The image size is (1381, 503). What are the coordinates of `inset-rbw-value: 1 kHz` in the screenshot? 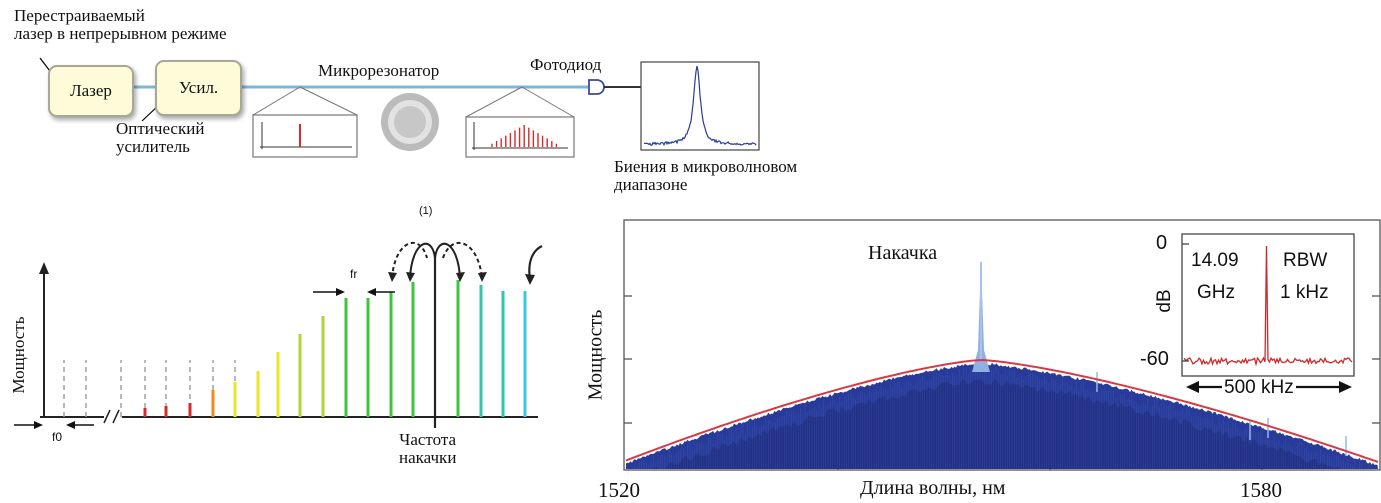 It's located at (1304, 293).